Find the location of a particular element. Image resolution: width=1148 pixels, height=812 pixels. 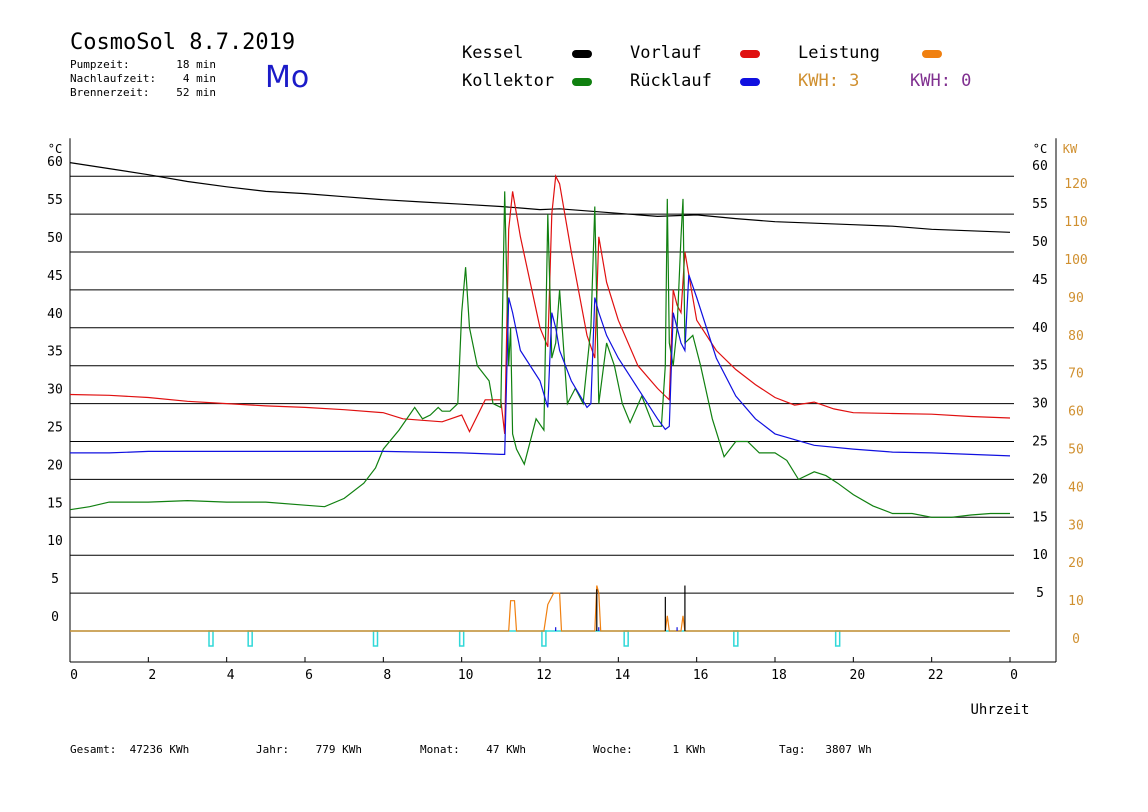

footer-label: Tag: is located at coordinates (792, 749).